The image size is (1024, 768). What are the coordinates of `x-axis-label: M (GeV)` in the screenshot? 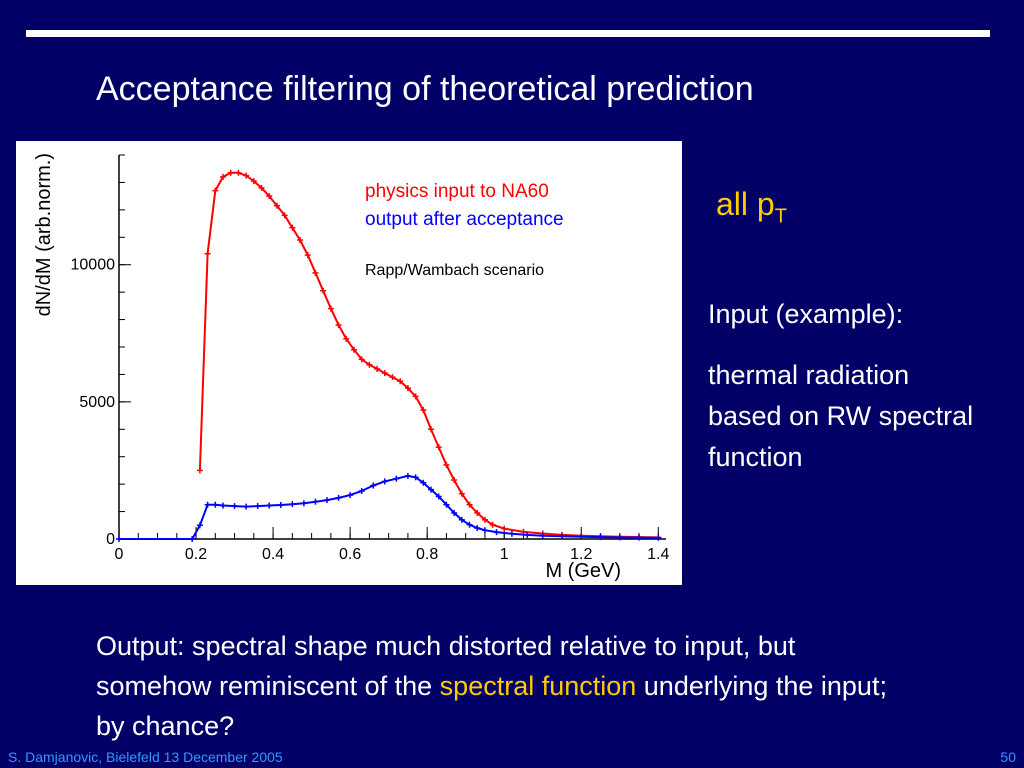 It's located at (583, 571).